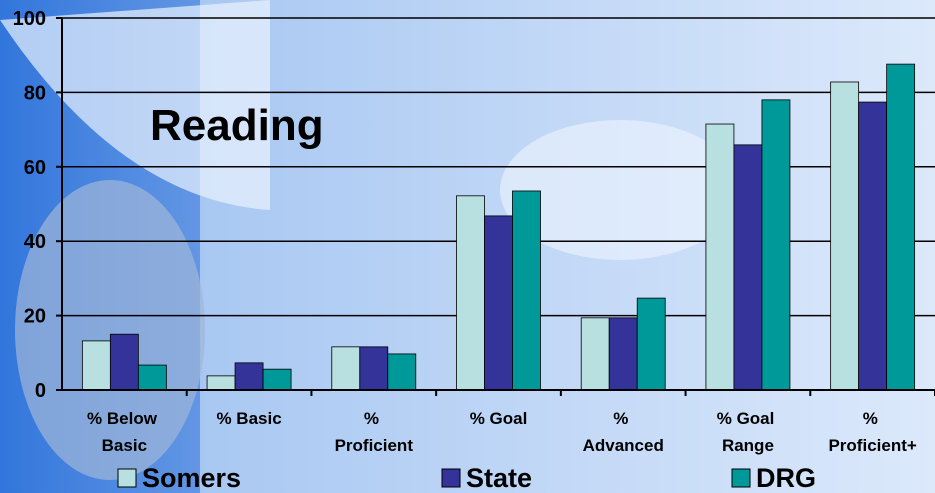 The image size is (935, 493). I want to click on y-tick-label: 80, so click(35, 93).